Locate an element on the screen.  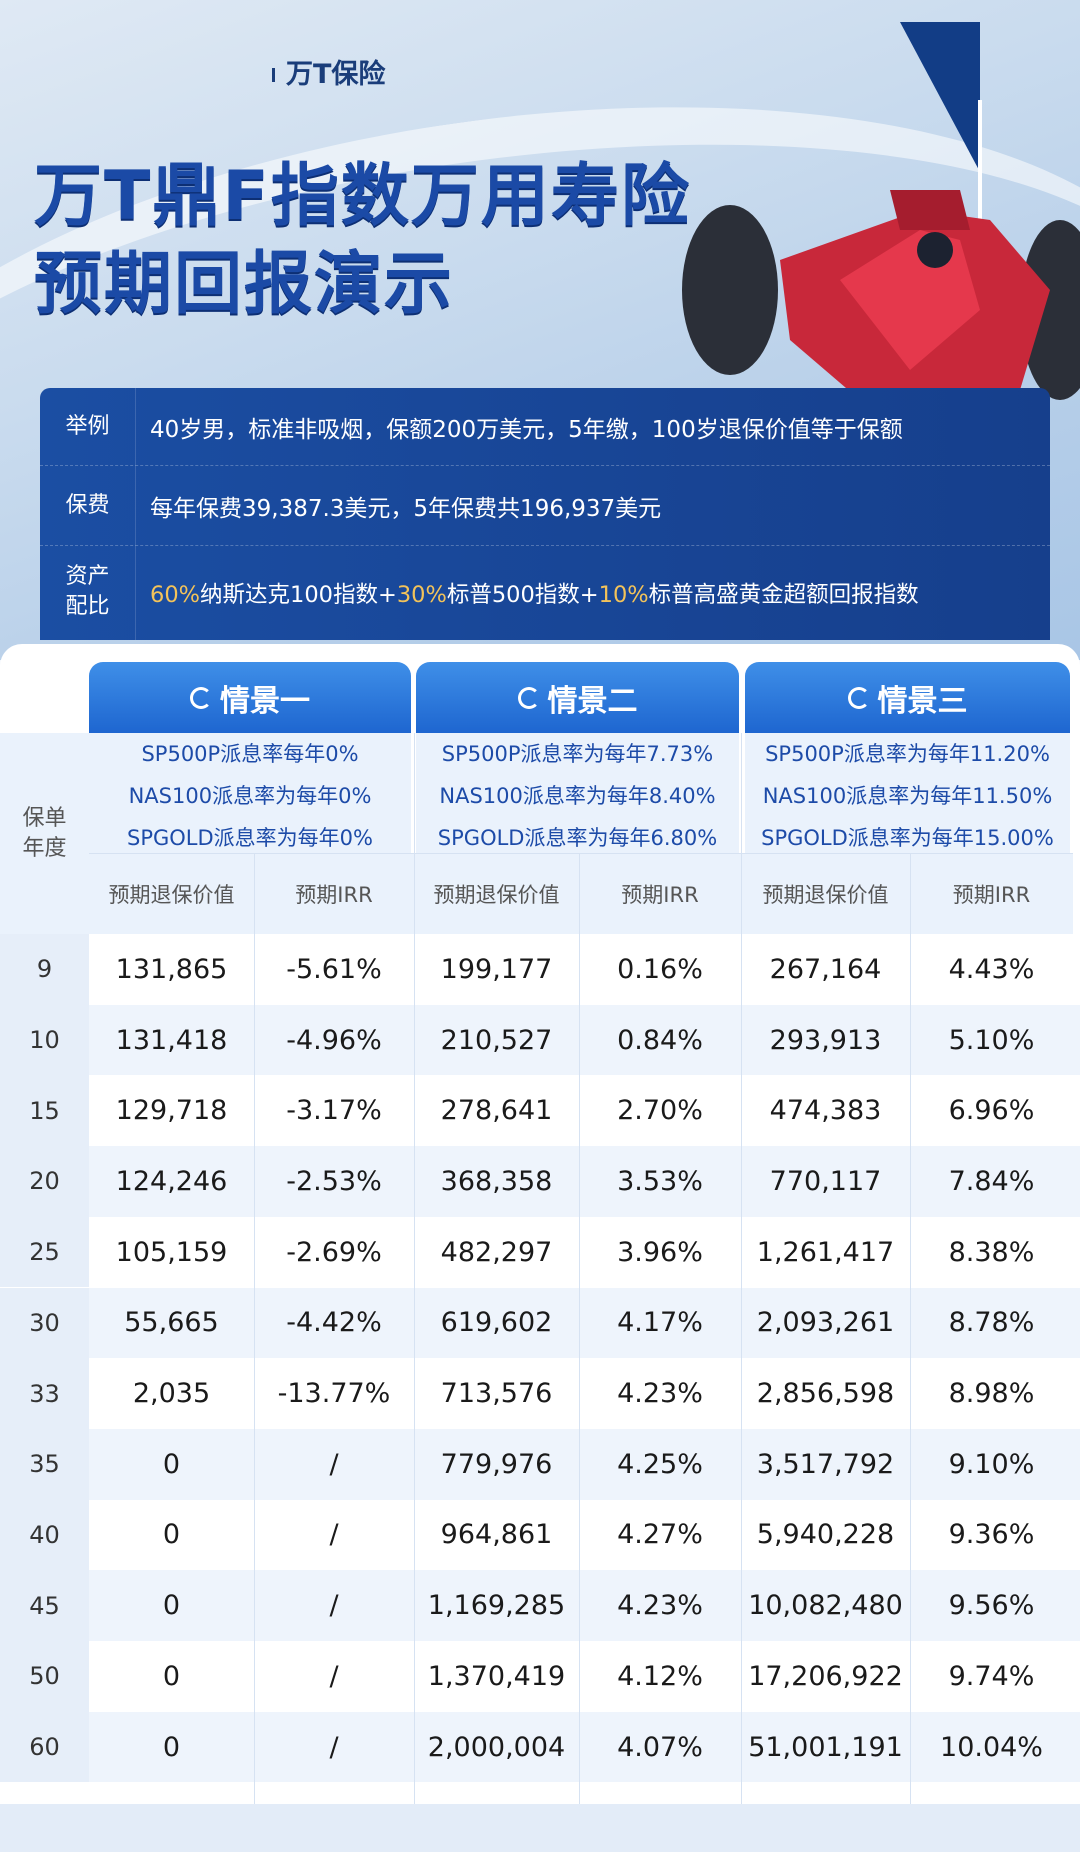
surrender-value: 482,297 is located at coordinates (496, 1252).